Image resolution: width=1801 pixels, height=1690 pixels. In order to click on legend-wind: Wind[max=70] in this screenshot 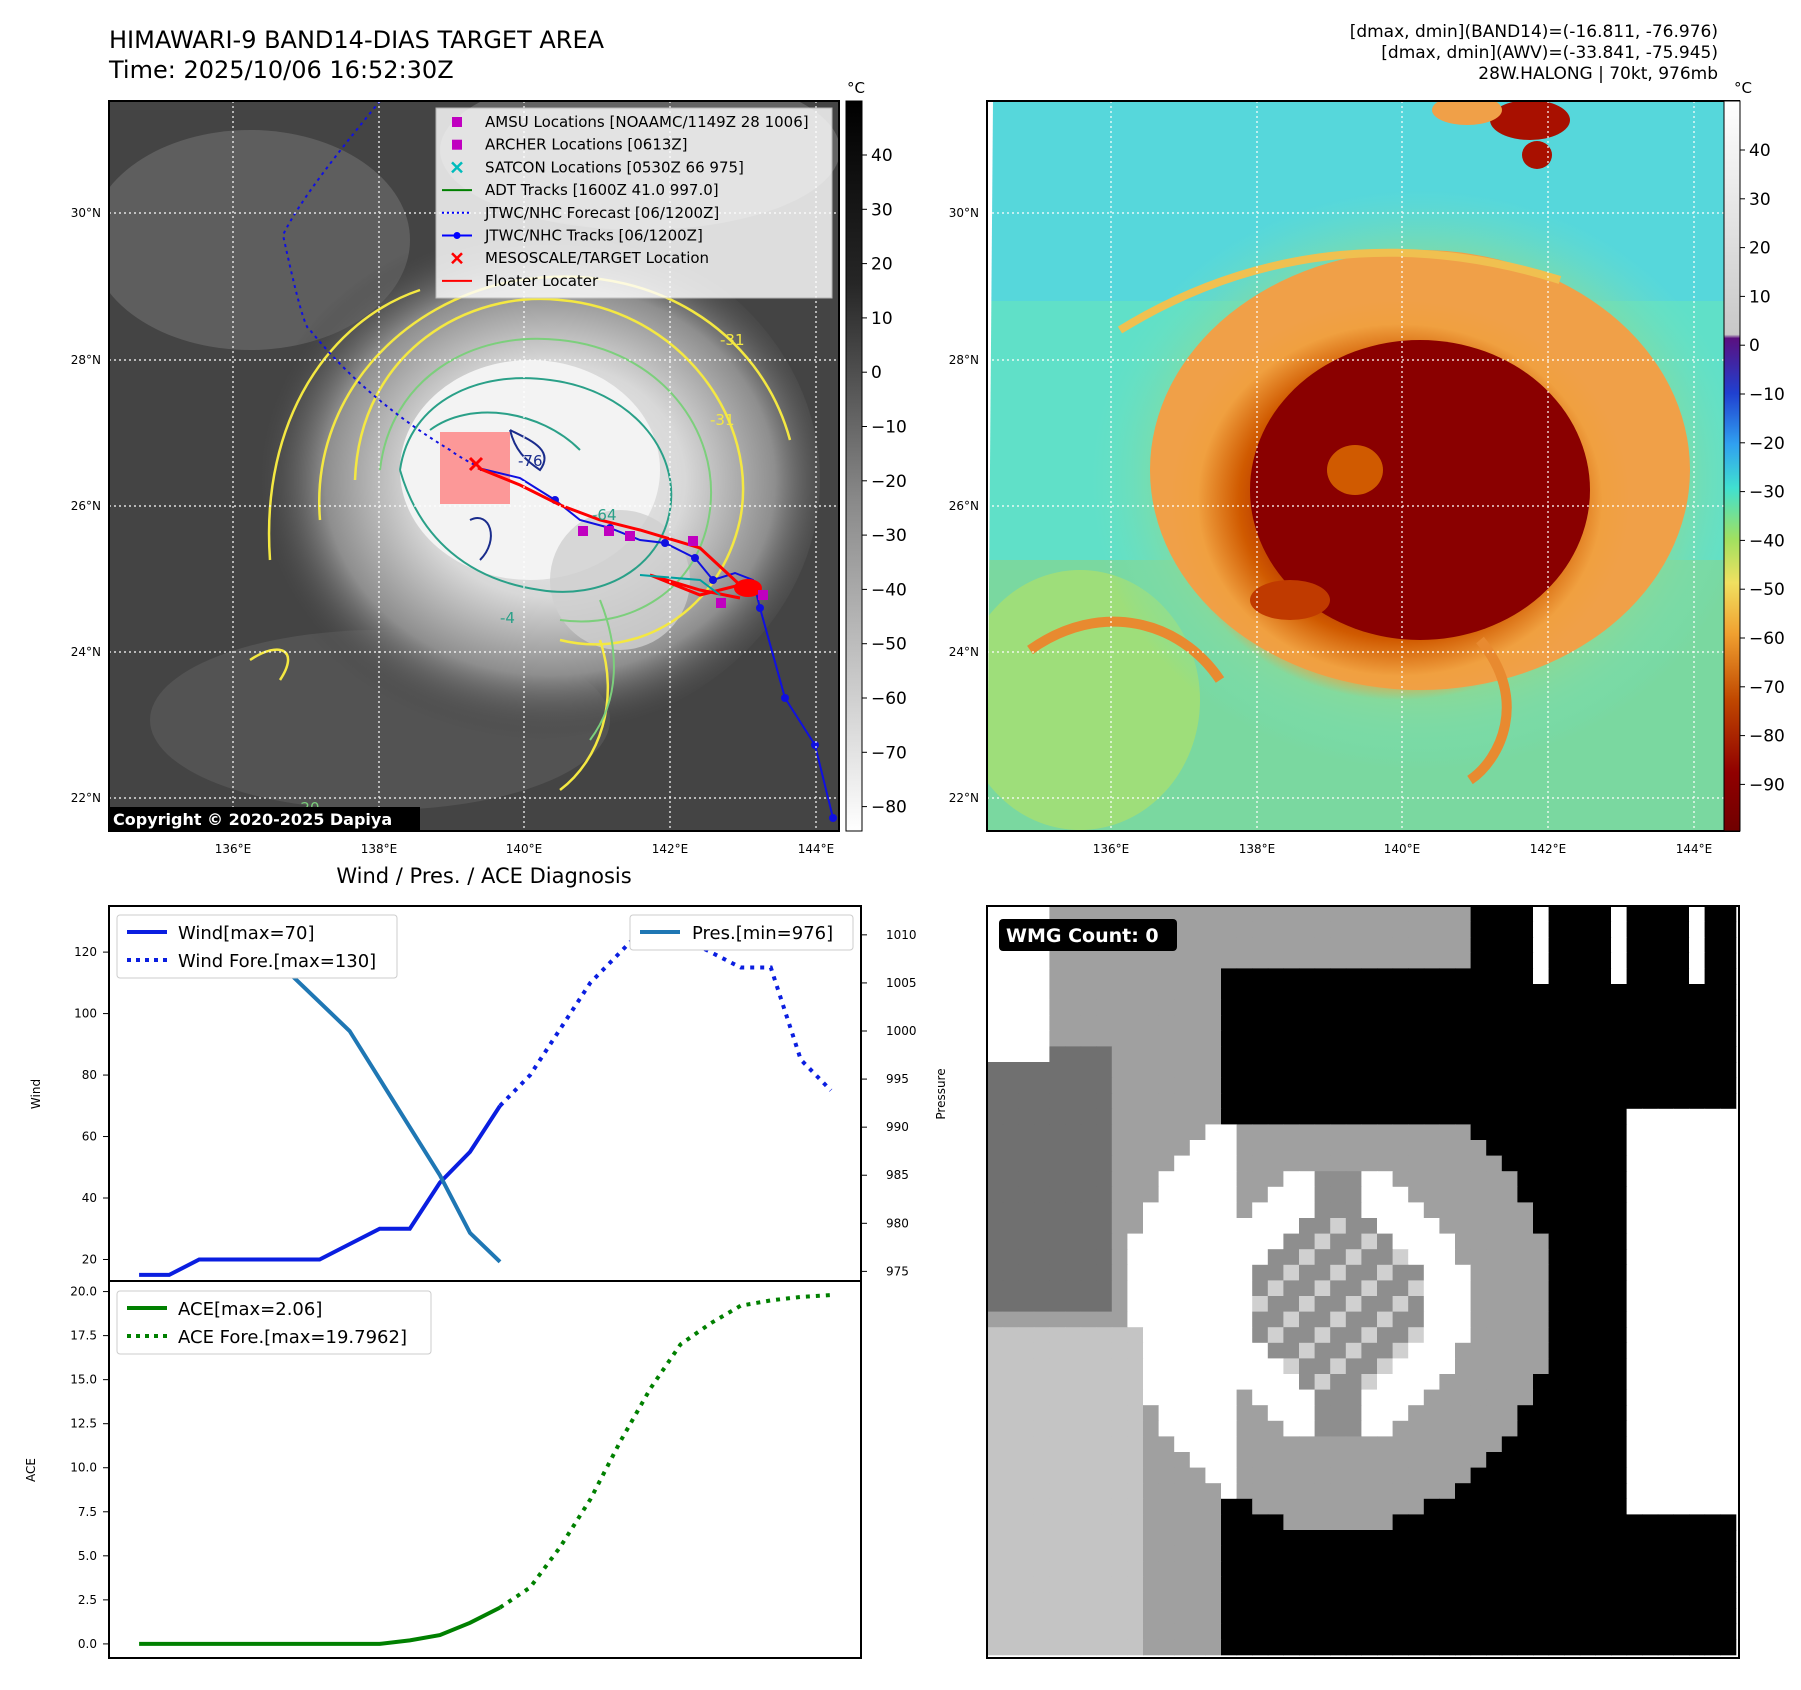, I will do `click(246, 933)`.